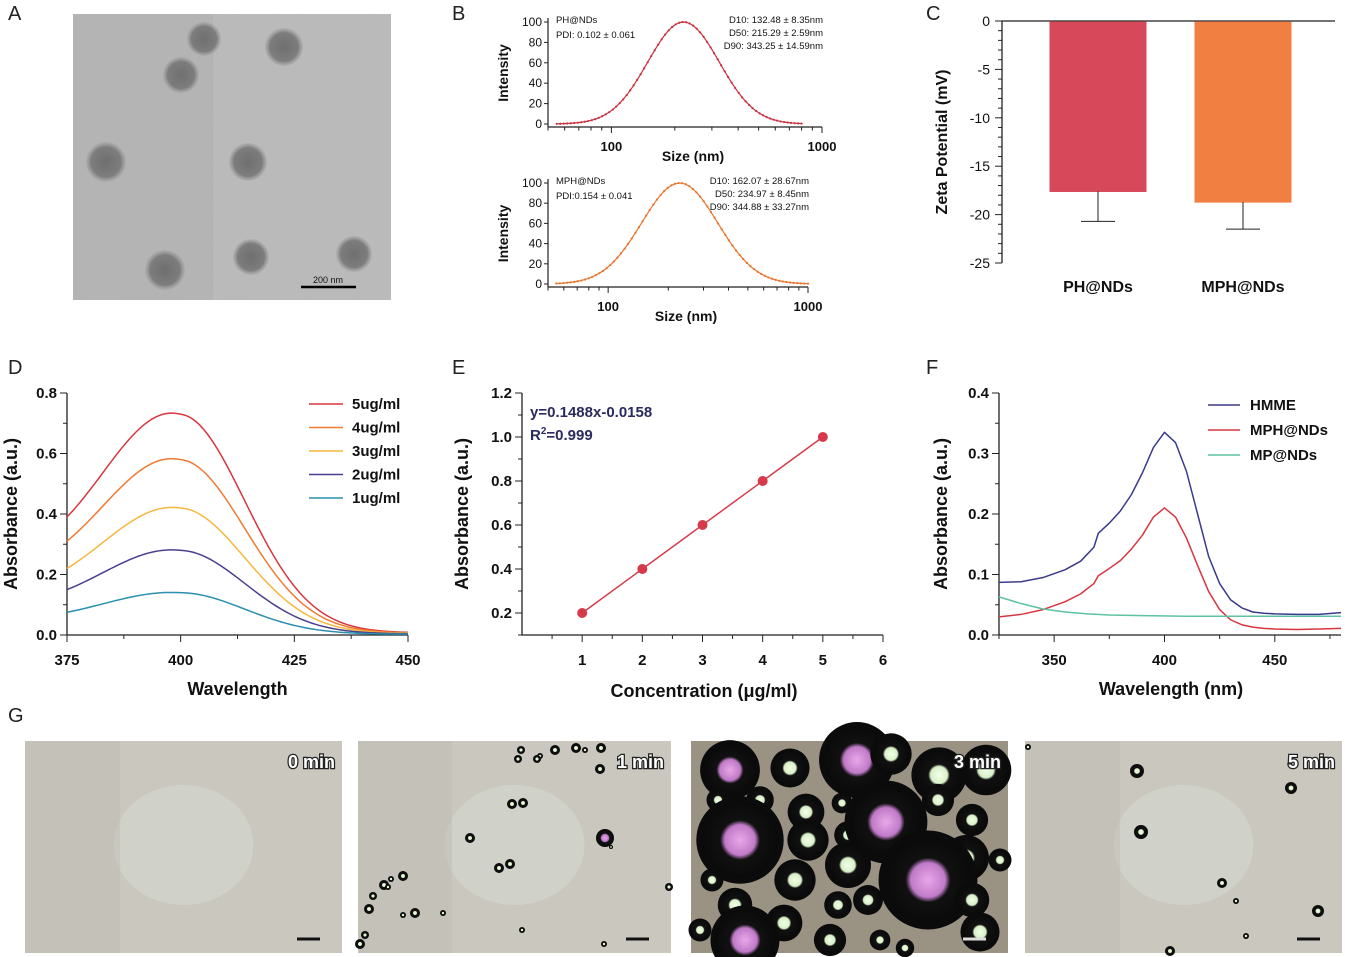 This screenshot has height=957, width=1345. I want to click on spectrum-2ug-ml, so click(237, 592).